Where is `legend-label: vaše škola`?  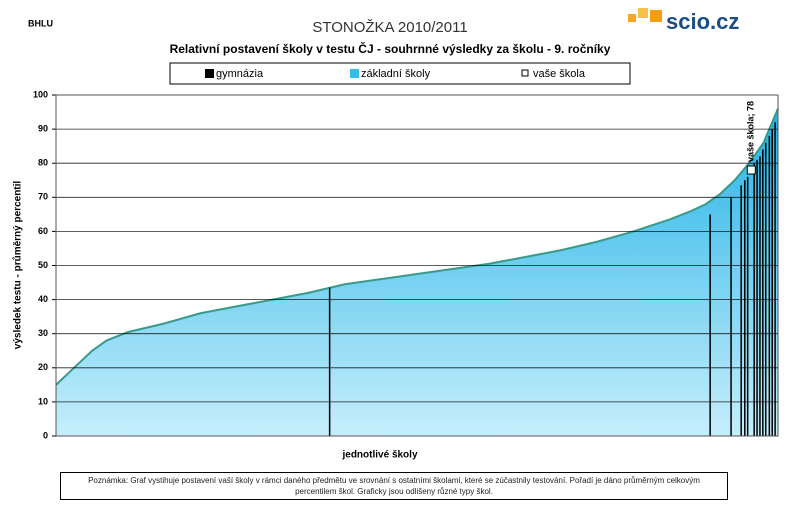 legend-label: vaše škola is located at coordinates (559, 74).